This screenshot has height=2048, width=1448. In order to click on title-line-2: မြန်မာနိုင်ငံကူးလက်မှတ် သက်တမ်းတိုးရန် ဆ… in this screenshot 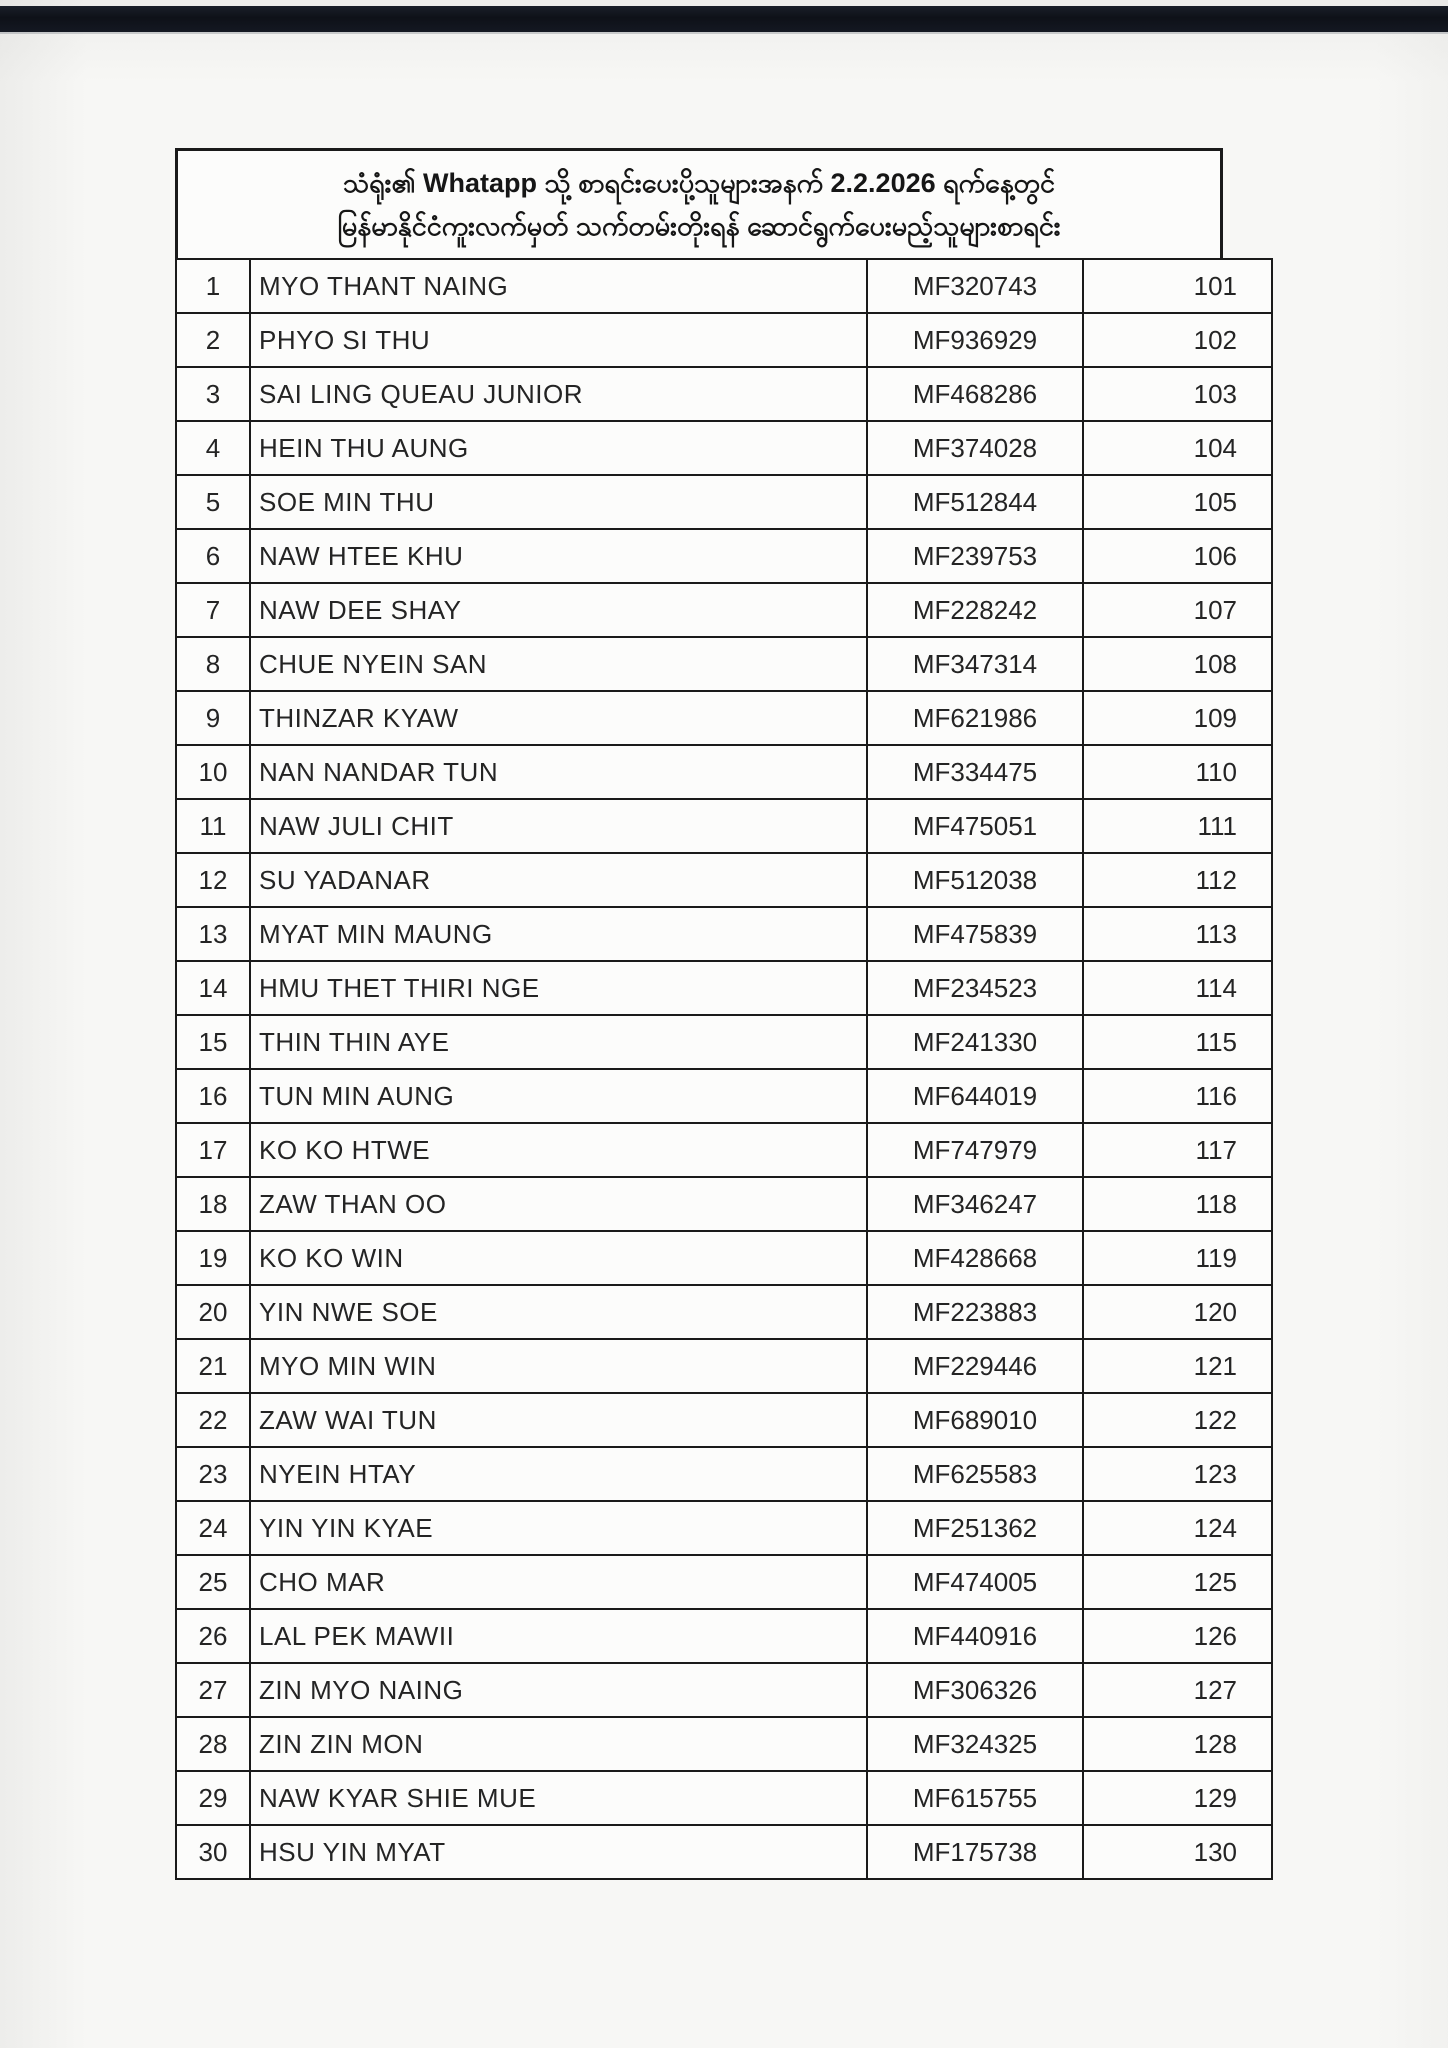, I will do `click(699, 225)`.